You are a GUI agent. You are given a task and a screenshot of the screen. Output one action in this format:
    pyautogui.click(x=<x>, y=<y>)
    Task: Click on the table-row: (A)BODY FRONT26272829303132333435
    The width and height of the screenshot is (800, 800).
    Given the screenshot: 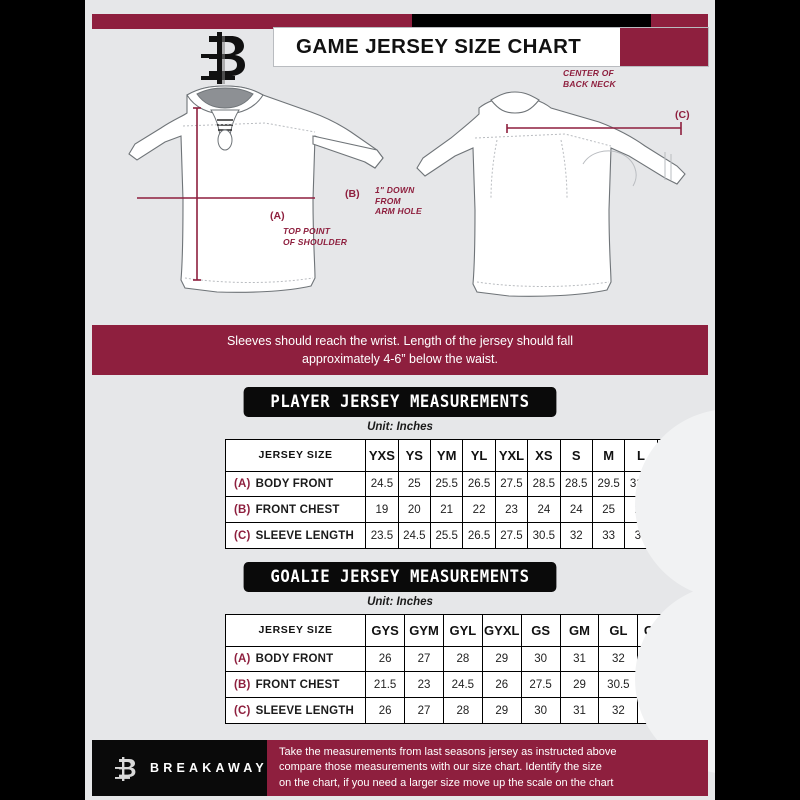 What is the action you would take?
    pyautogui.click(x=469, y=659)
    